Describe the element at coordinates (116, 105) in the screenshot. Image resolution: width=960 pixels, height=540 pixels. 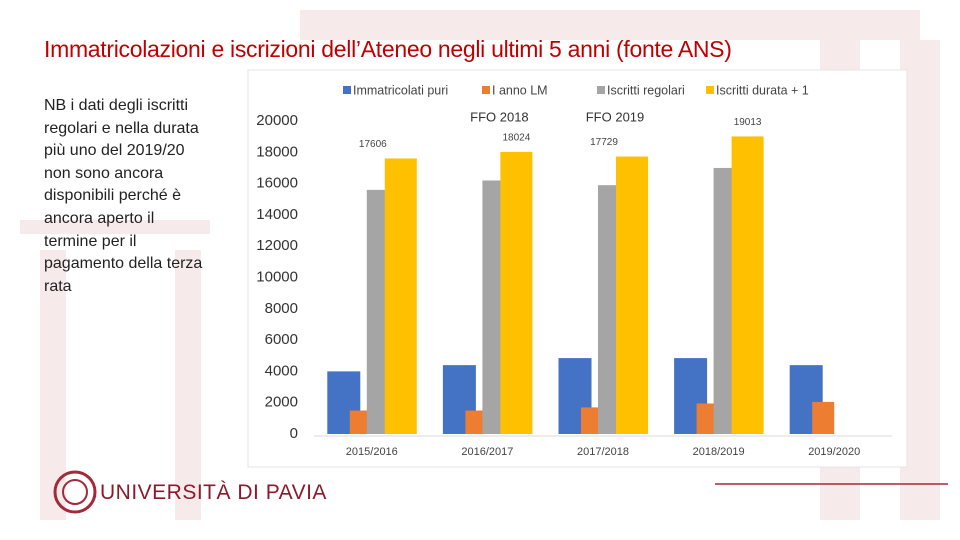
I see `note-line: NB i dati degli iscritti` at that location.